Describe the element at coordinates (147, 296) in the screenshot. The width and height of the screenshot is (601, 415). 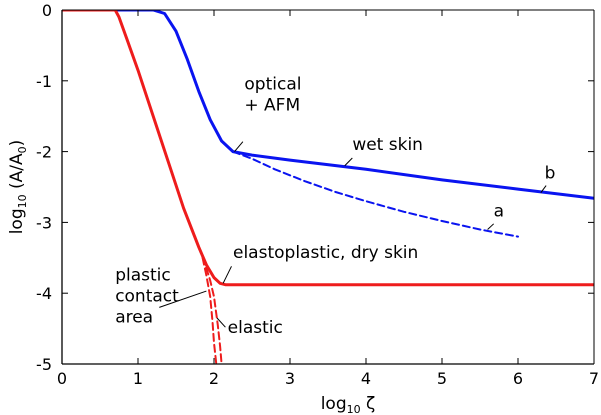
I see `annotation-text-5-1: contact` at that location.